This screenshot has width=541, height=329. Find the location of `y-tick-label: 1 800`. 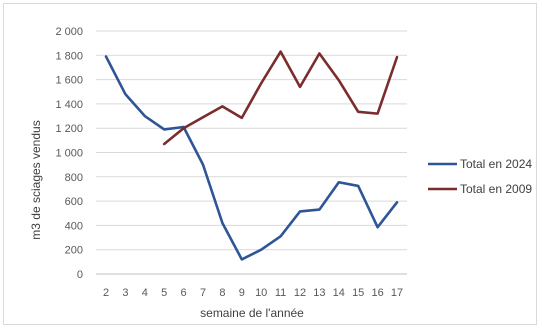

y-tick-label: 1 800 is located at coordinates (69, 56).